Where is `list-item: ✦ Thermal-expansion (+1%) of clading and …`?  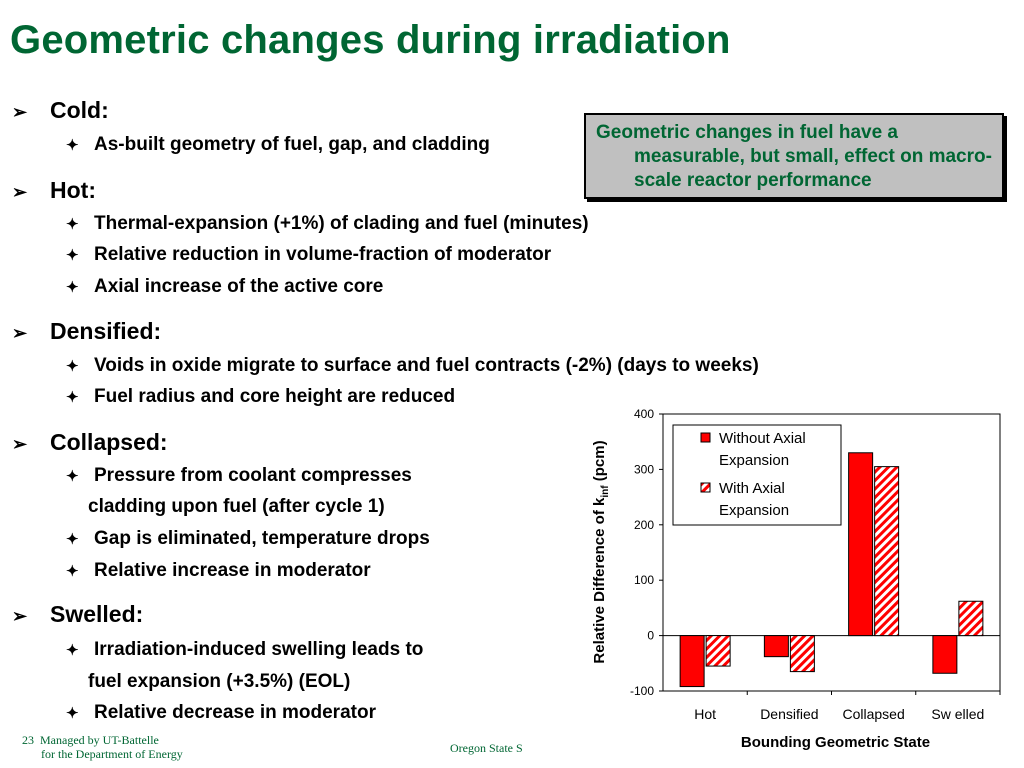 list-item: ✦ Thermal-expansion (+1%) of clading and … is located at coordinates (327, 223).